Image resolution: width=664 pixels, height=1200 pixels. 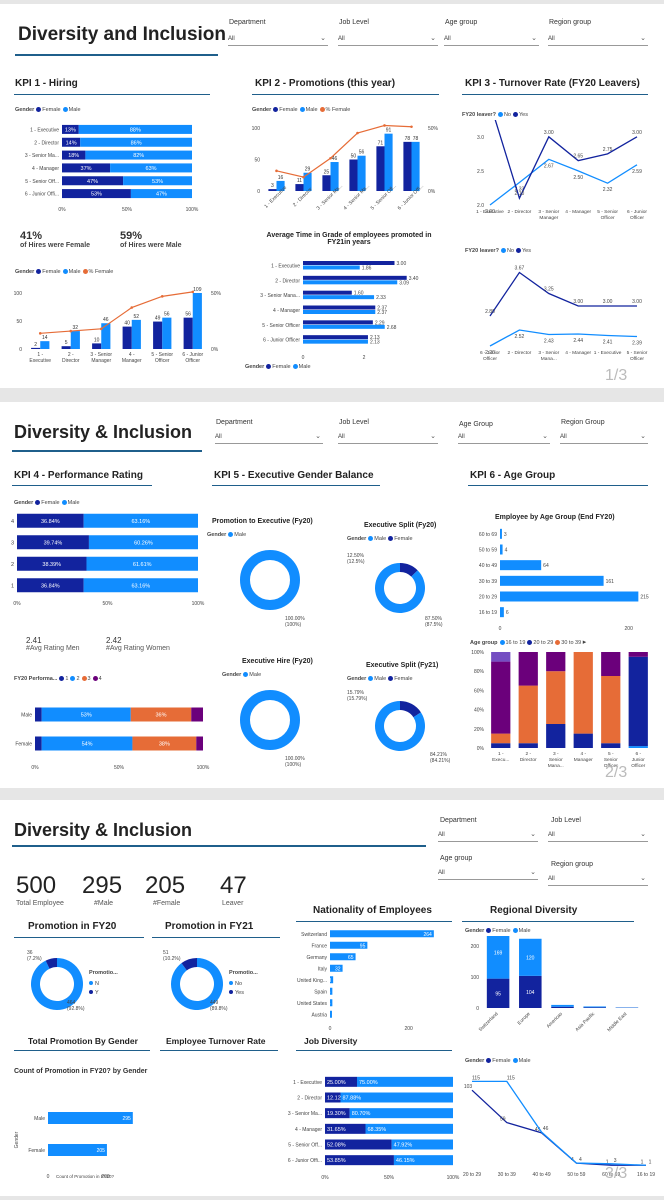 I want to click on y-tick-label: 200, so click(x=475, y=947).